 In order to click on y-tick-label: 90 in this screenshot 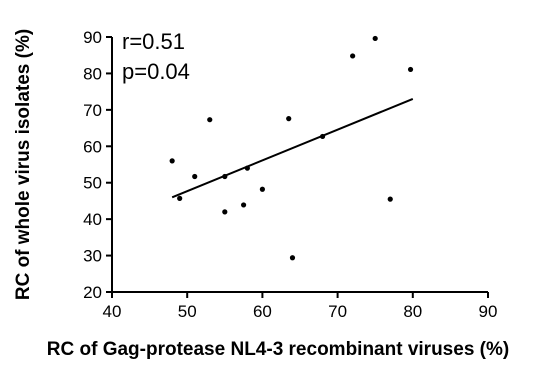, I will do `click(92, 37)`.